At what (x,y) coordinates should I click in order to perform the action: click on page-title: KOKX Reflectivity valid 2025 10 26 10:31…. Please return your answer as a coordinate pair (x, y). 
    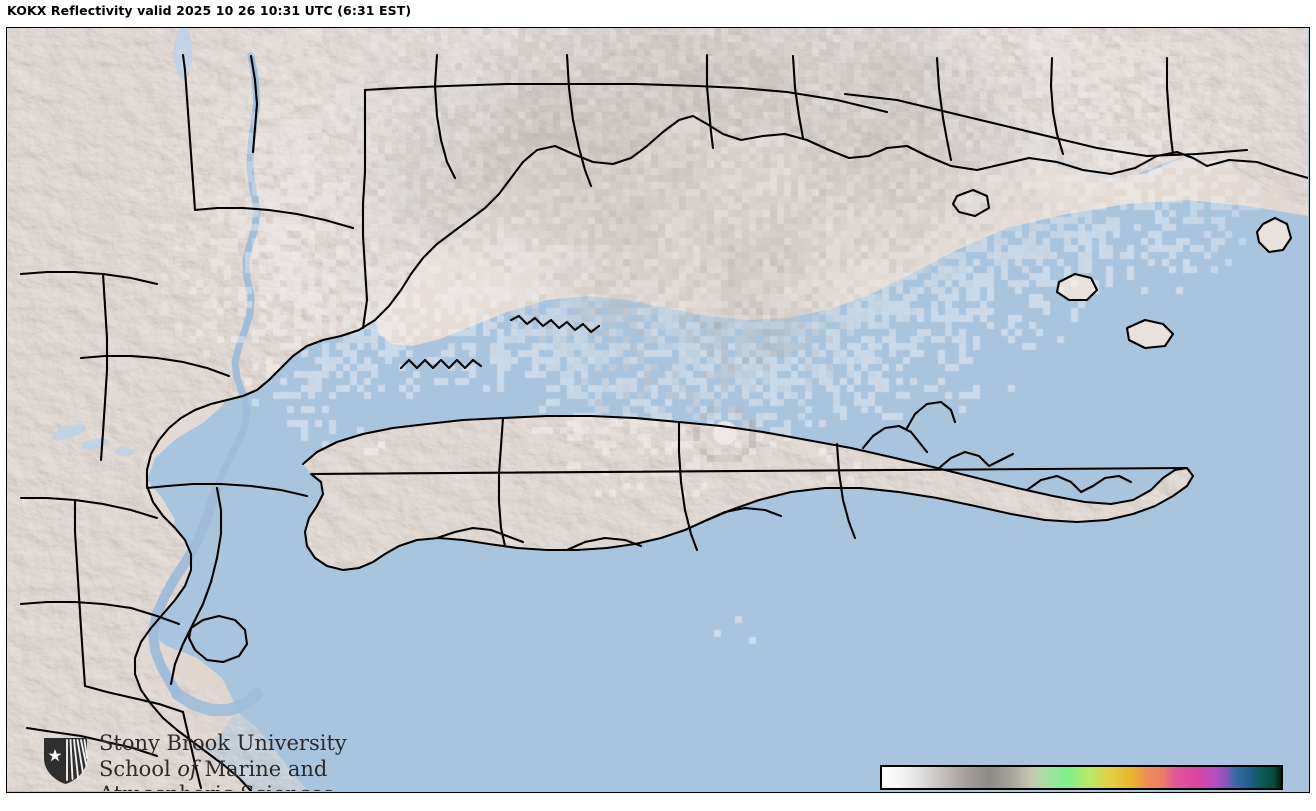
    Looking at the image, I should click on (209, 10).